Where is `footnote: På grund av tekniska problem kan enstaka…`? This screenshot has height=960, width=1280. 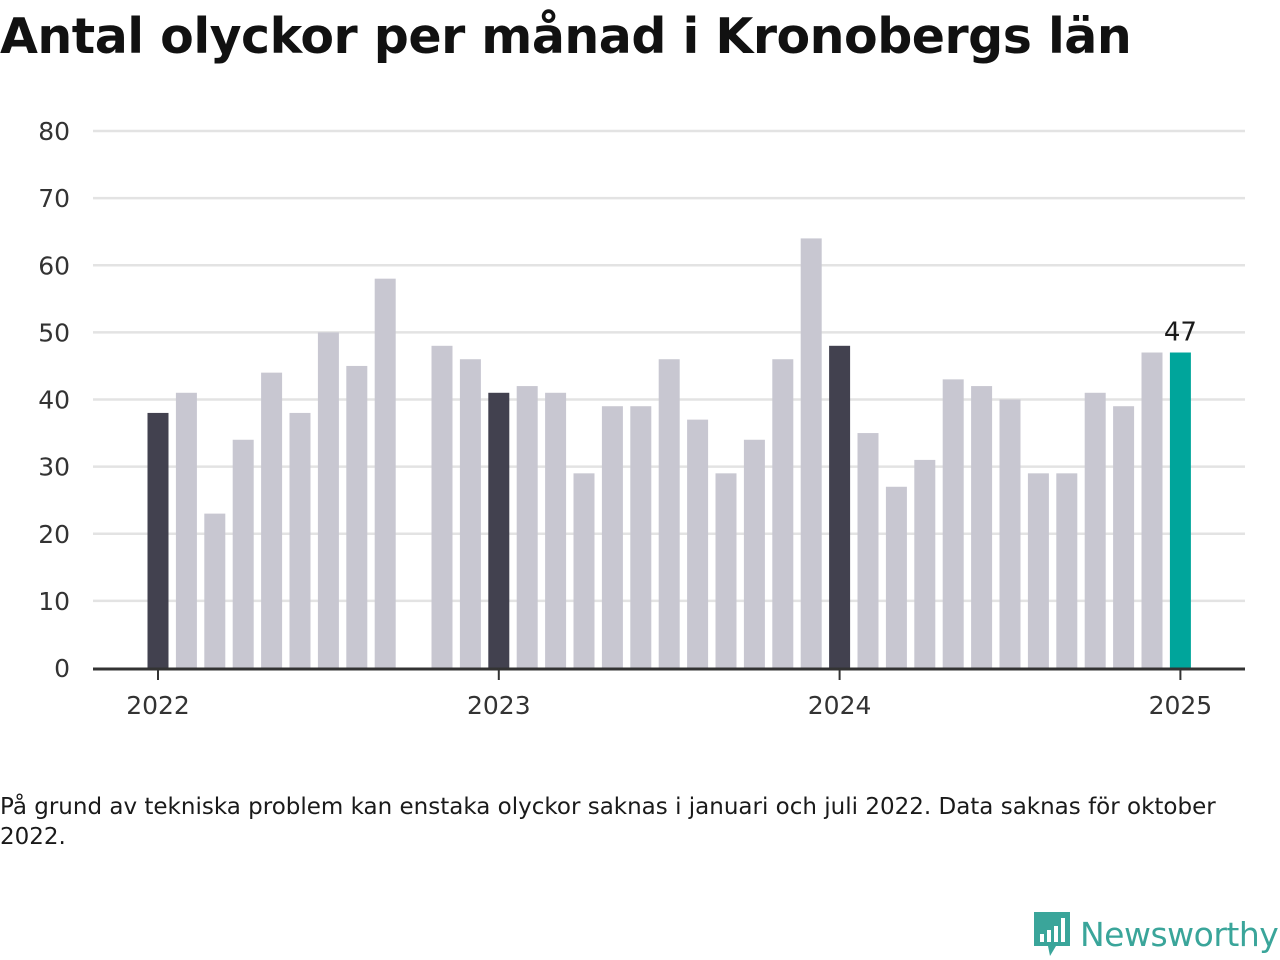 footnote: På grund av tekniska problem kan enstaka… is located at coordinates (608, 822).